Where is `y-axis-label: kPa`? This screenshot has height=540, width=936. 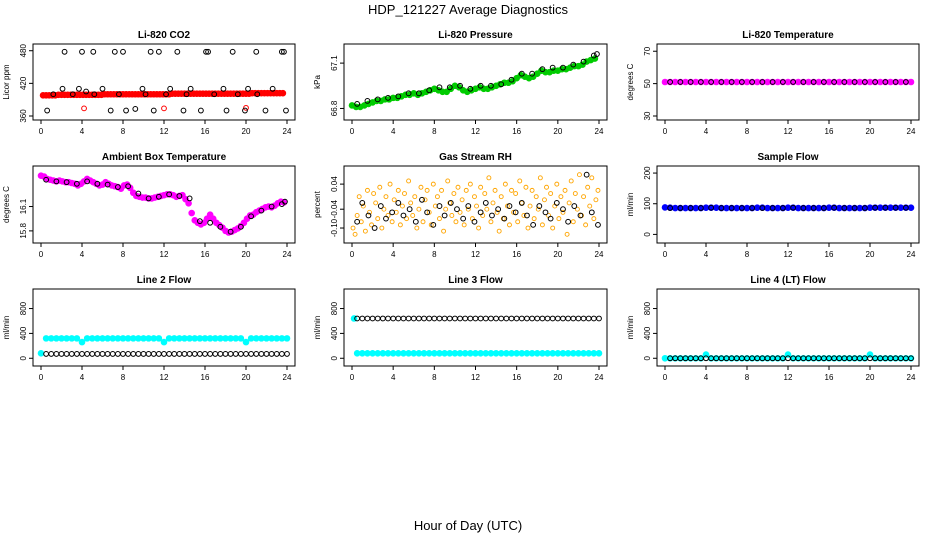 y-axis-label: kPa is located at coordinates (317, 82).